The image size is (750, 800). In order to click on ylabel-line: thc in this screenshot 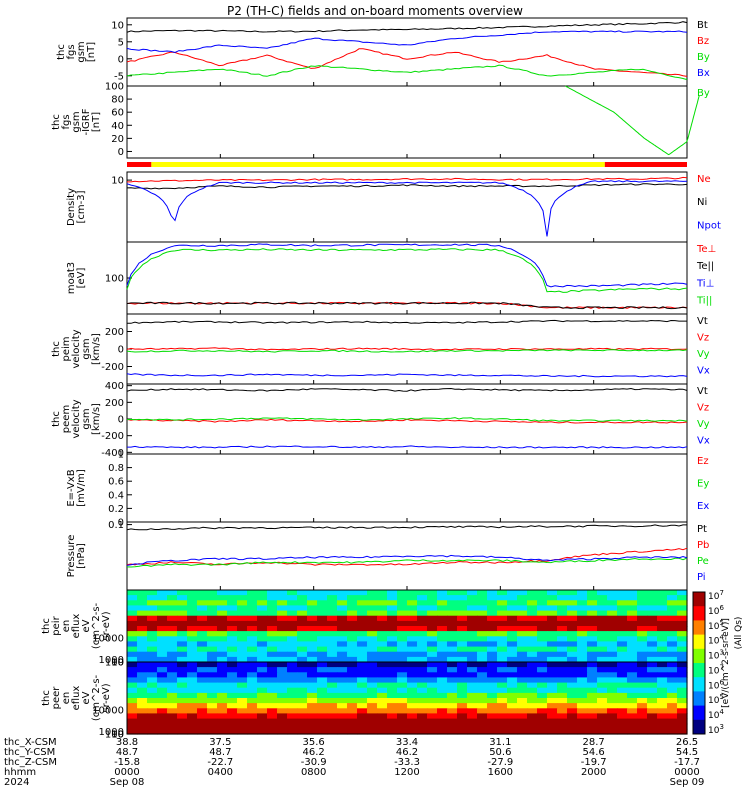, I will do `click(56, 122)`.